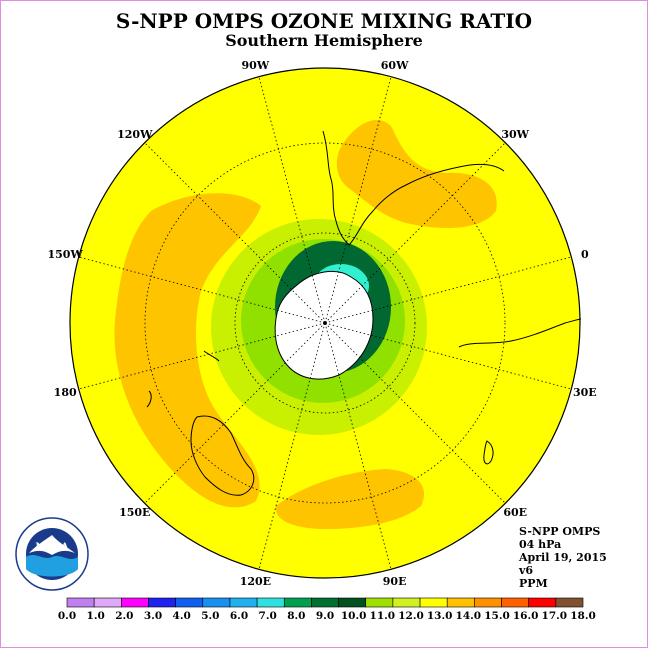 The height and width of the screenshot is (648, 648). I want to click on meridian-label: 120E, so click(255, 581).